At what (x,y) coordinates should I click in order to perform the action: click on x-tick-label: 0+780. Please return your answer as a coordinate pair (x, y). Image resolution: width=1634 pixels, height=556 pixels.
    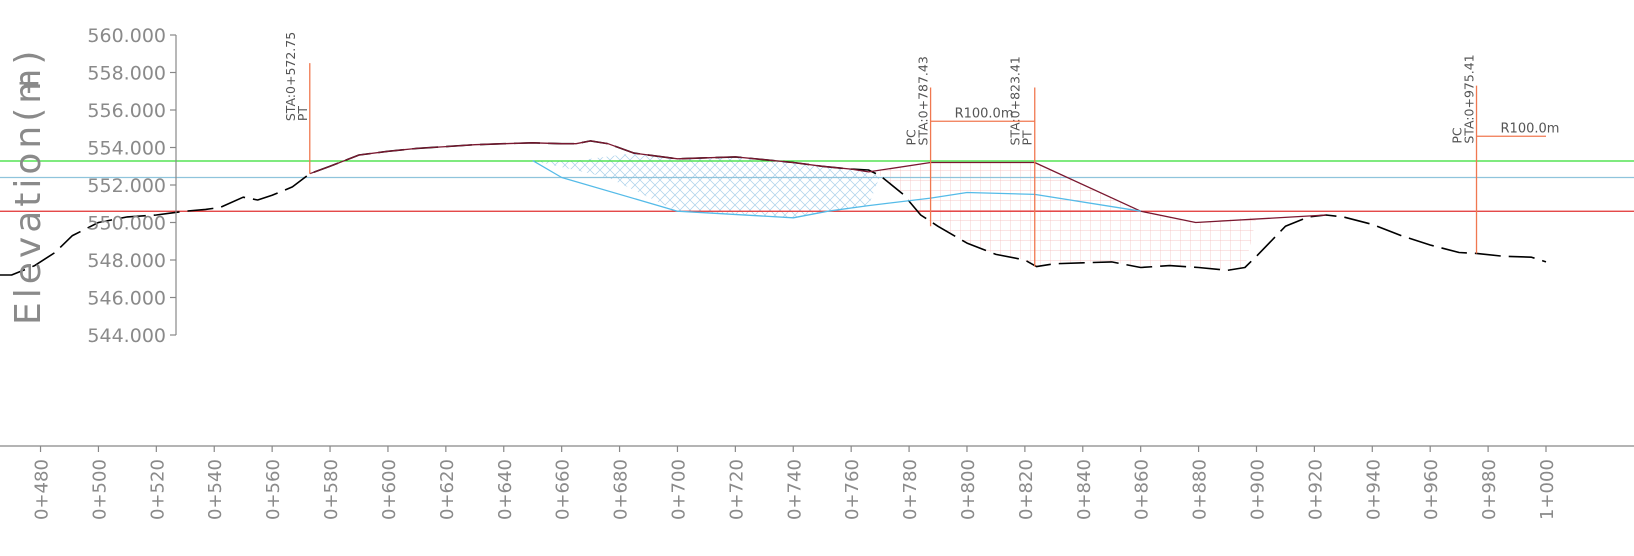
    Looking at the image, I should click on (910, 489).